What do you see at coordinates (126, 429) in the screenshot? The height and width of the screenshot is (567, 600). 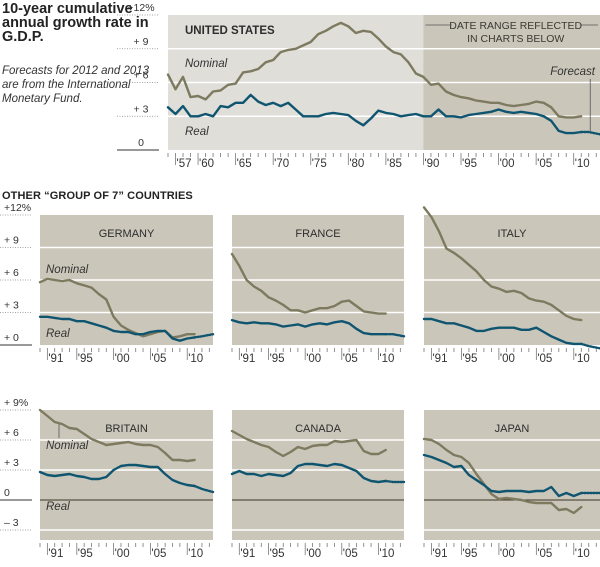 I see `panel-title-britain: BRITAIN` at bounding box center [126, 429].